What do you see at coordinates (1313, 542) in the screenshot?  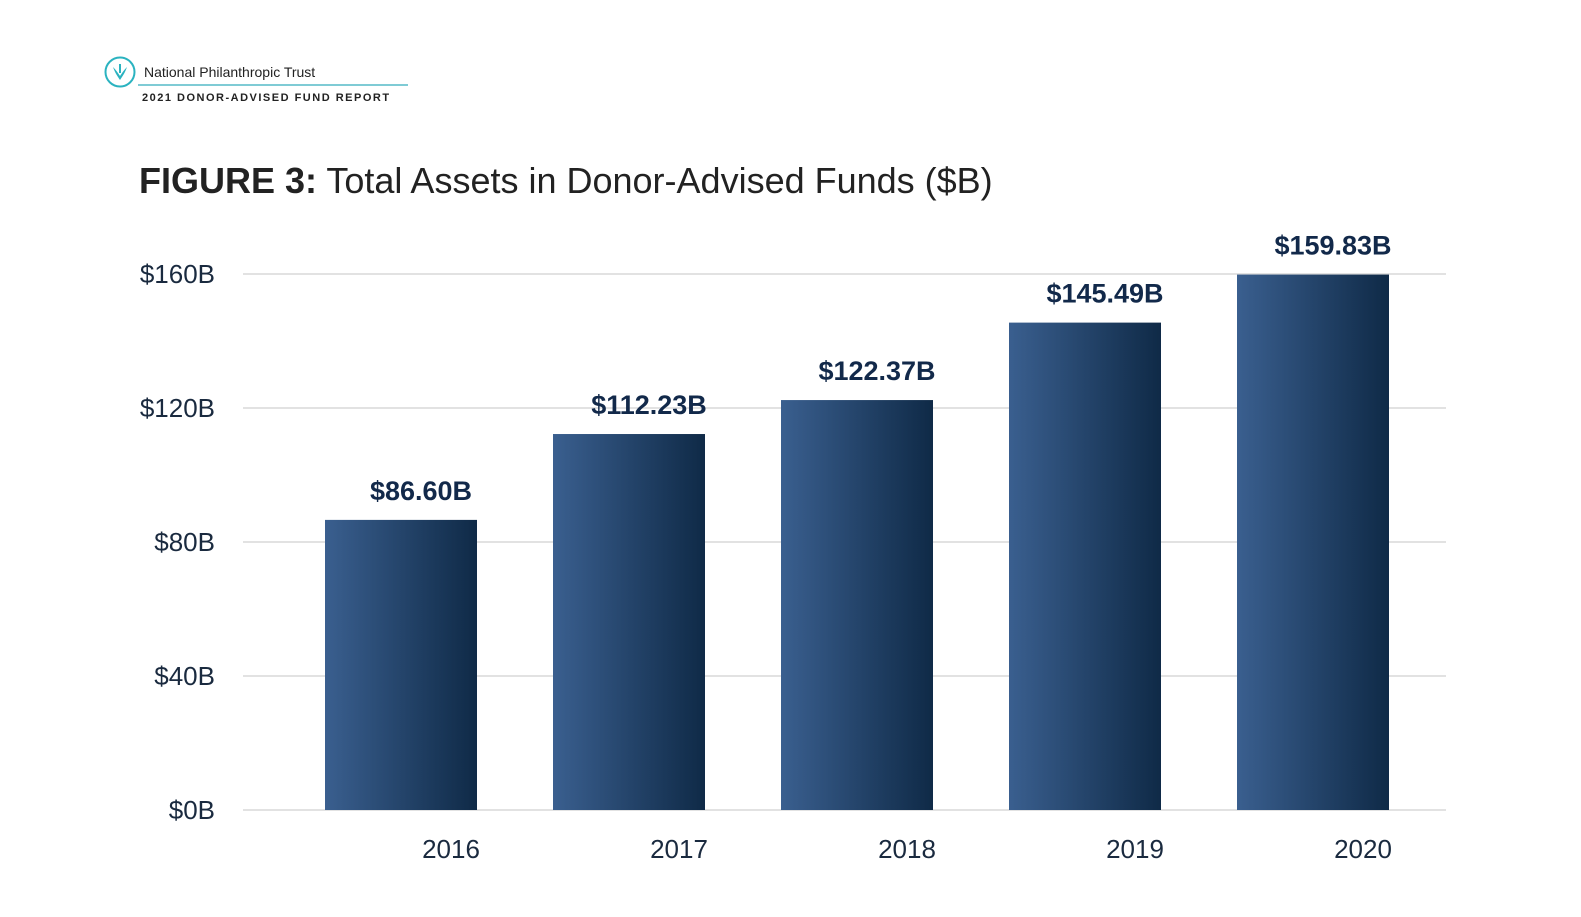 I see `bar-2020` at bounding box center [1313, 542].